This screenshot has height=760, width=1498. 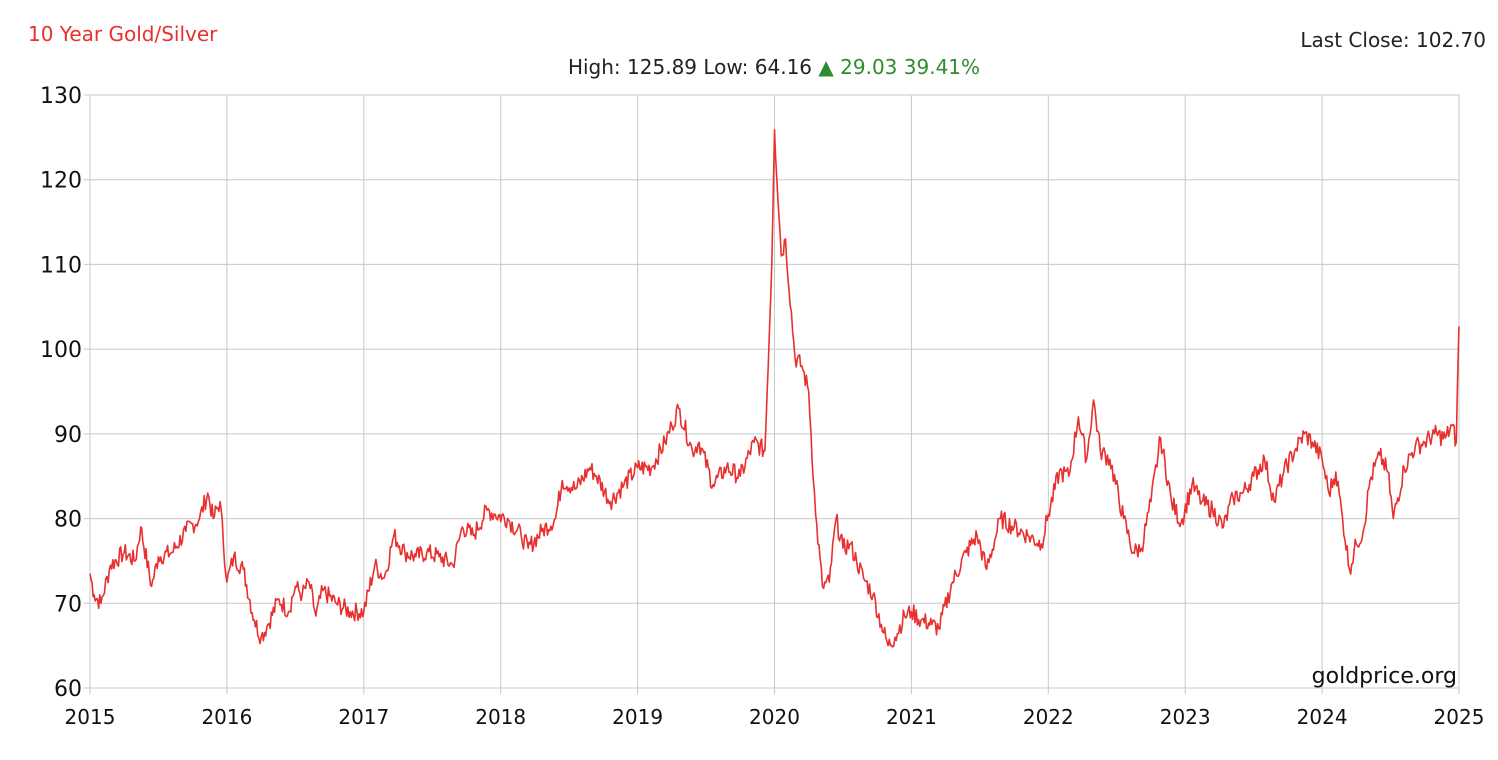 I want to click on x-tick-label: 2015, so click(x=90, y=717).